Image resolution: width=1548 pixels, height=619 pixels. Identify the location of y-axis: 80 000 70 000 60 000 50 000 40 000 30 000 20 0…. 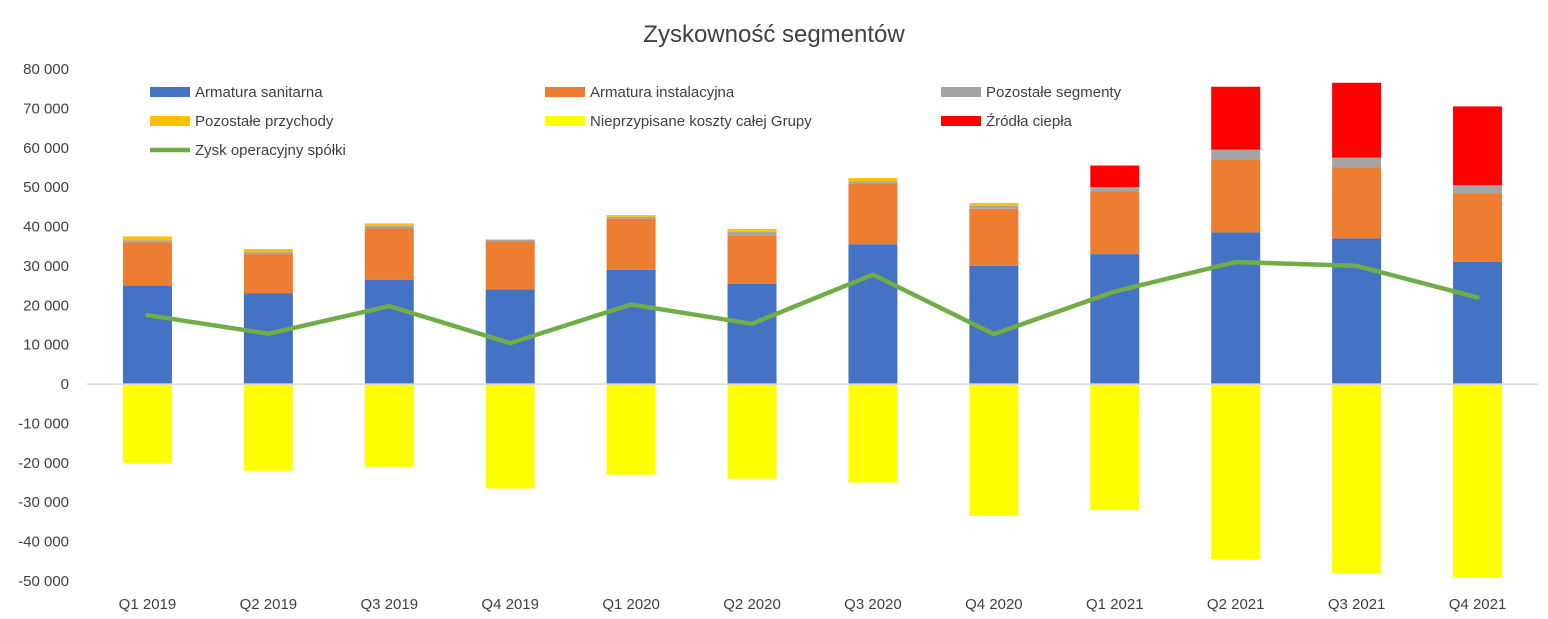
(43, 325).